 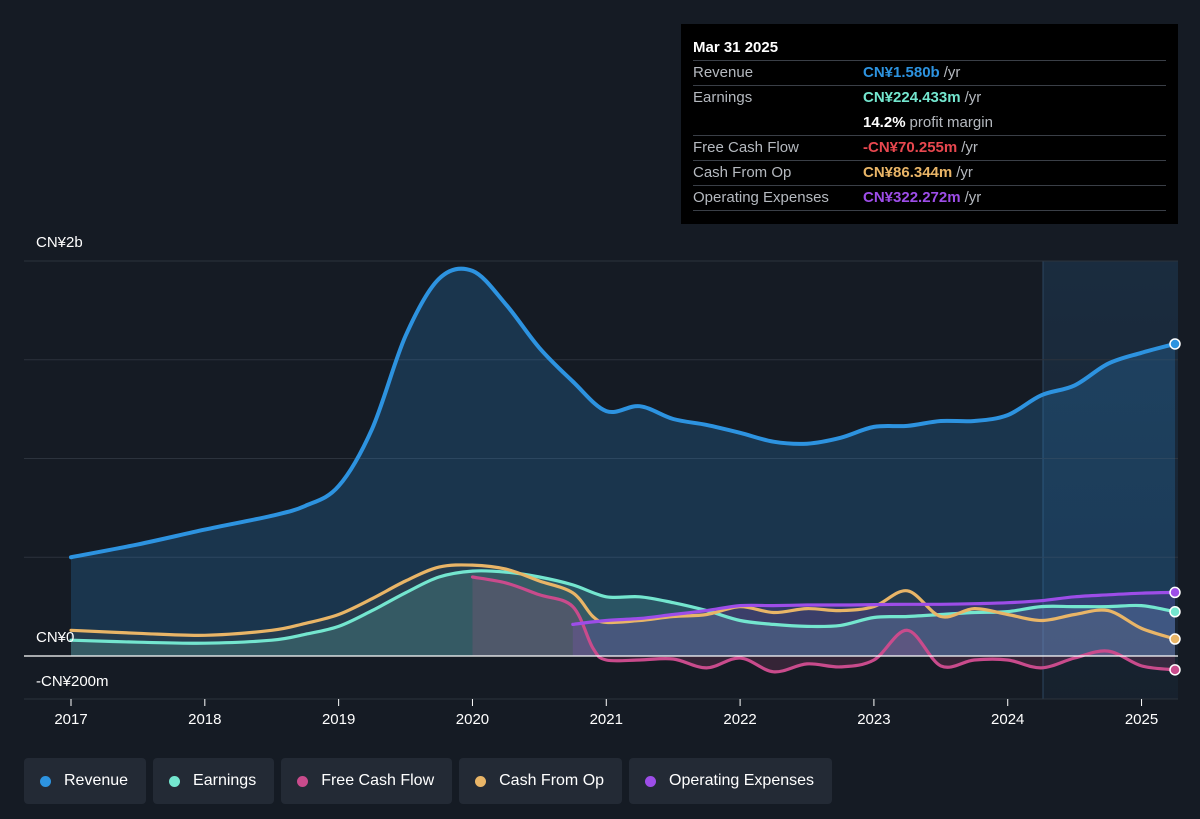 What do you see at coordinates (736, 47) in the screenshot?
I see `tooltip-date: Mar 31 2025` at bounding box center [736, 47].